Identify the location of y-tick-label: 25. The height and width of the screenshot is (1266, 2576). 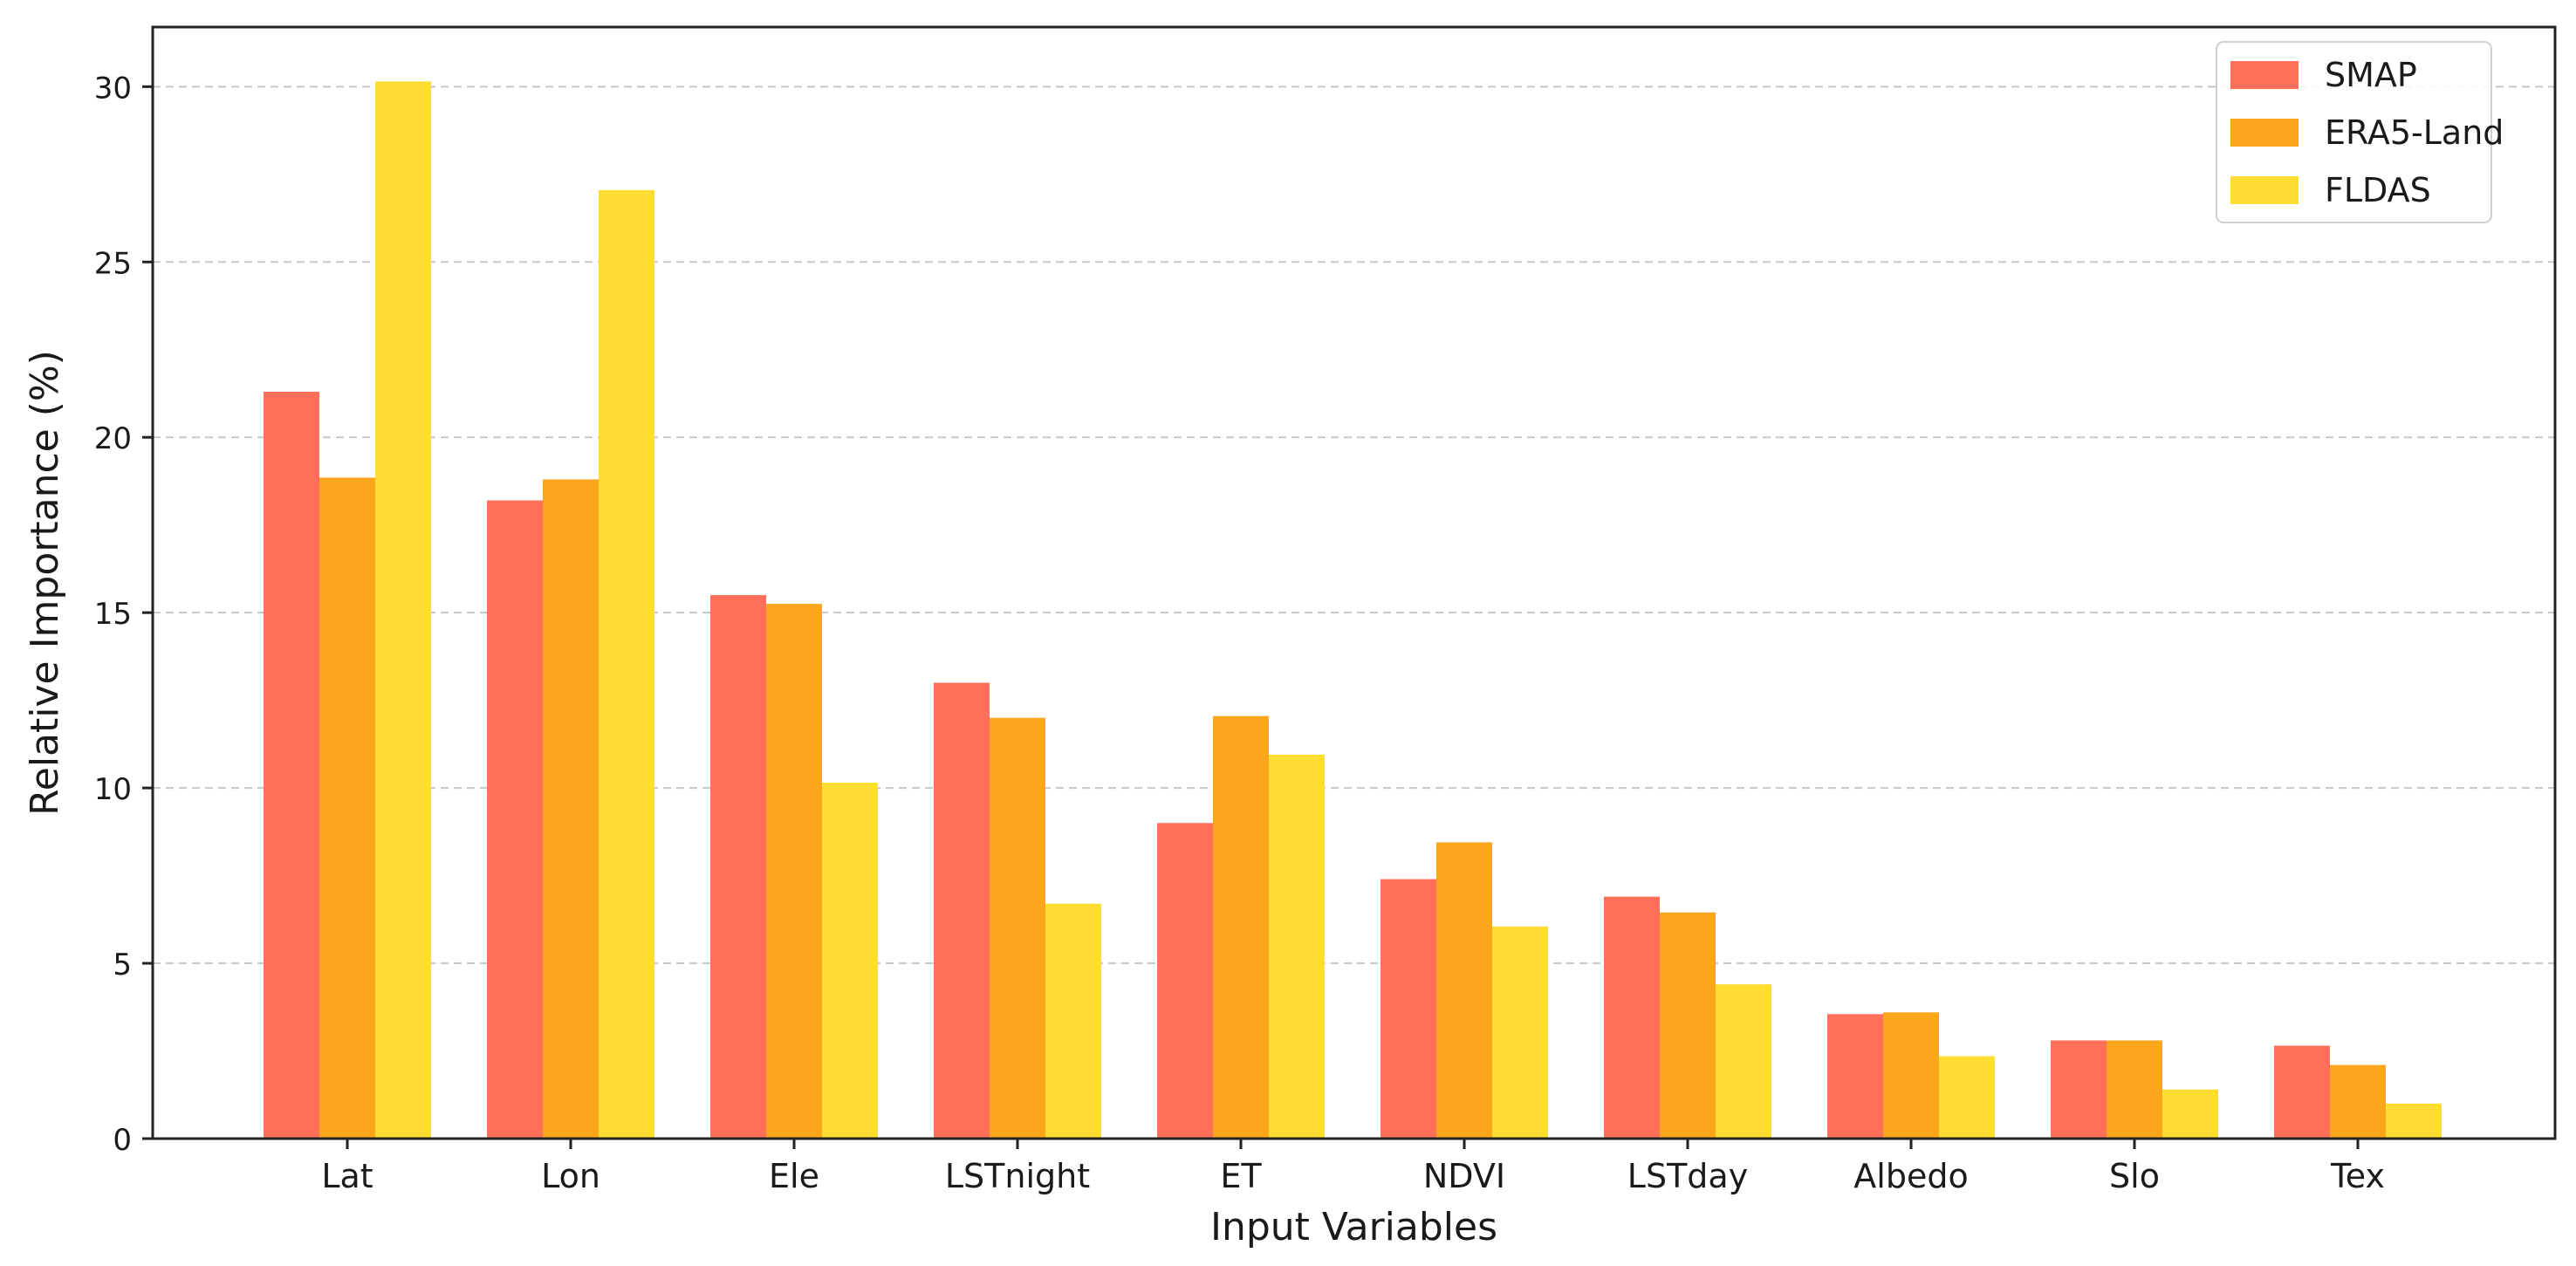
(113, 263).